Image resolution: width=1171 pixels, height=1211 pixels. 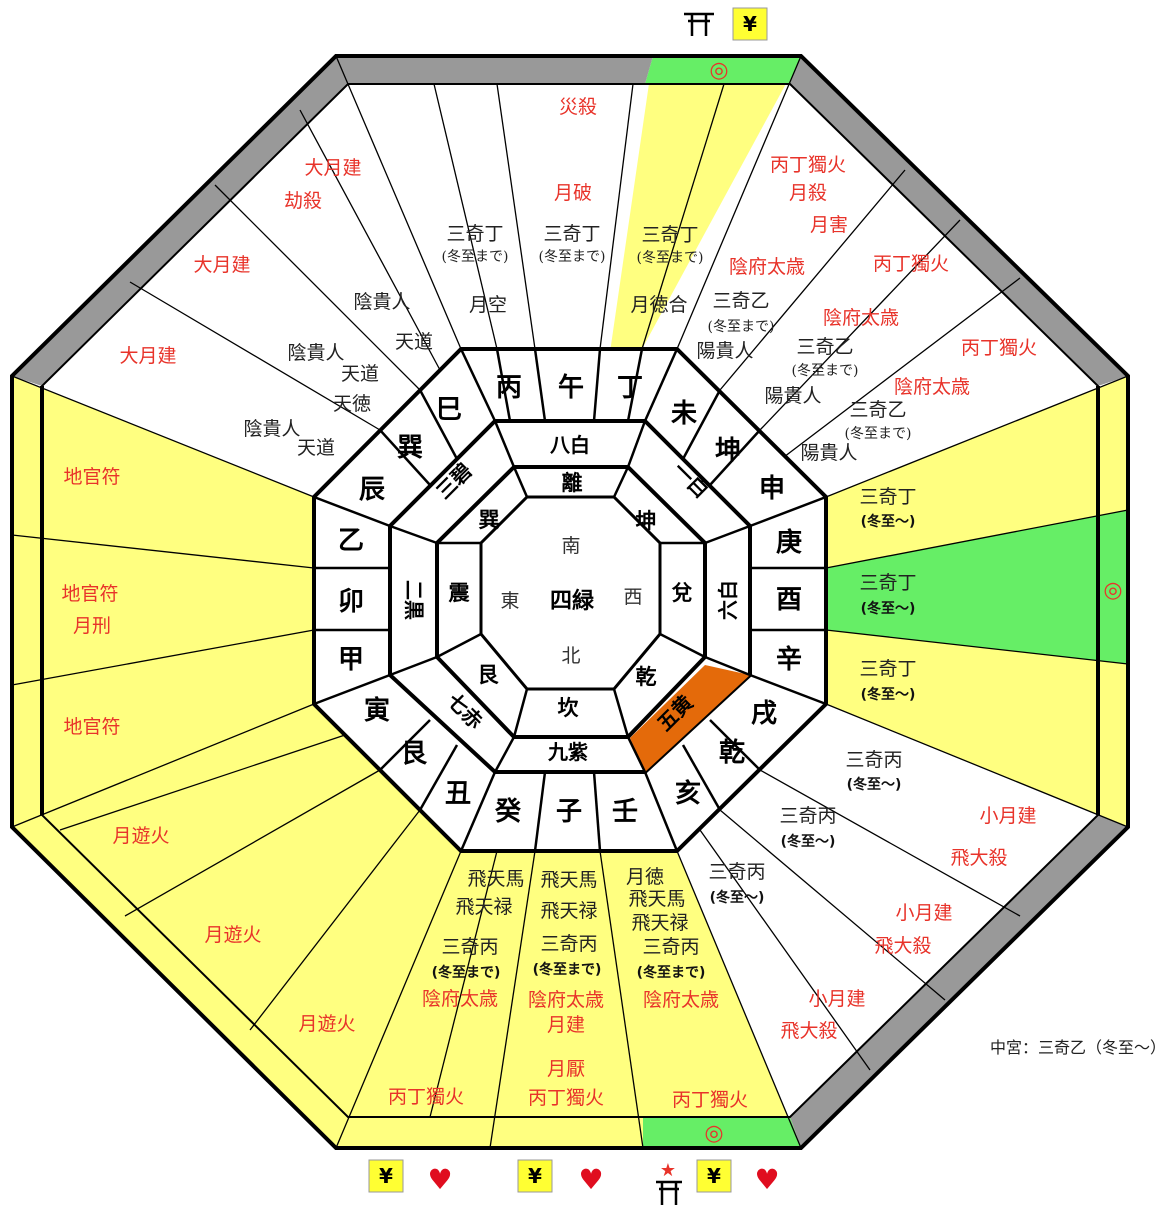 I want to click on label: 月徳, so click(x=645, y=877).